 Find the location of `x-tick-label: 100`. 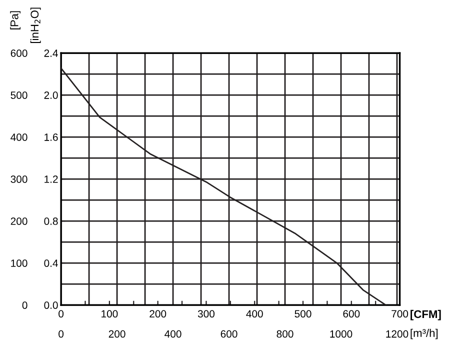

x-tick-label: 100 is located at coordinates (110, 314).